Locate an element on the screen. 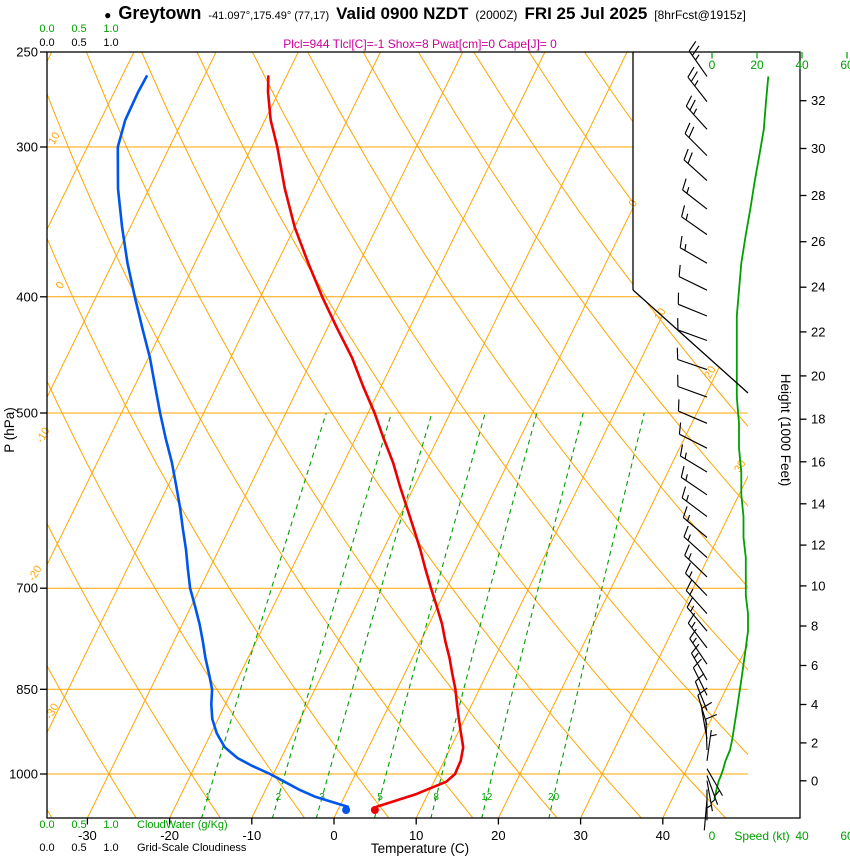 This screenshot has height=860, width=850. height-tick-label: 8 is located at coordinates (814, 626).